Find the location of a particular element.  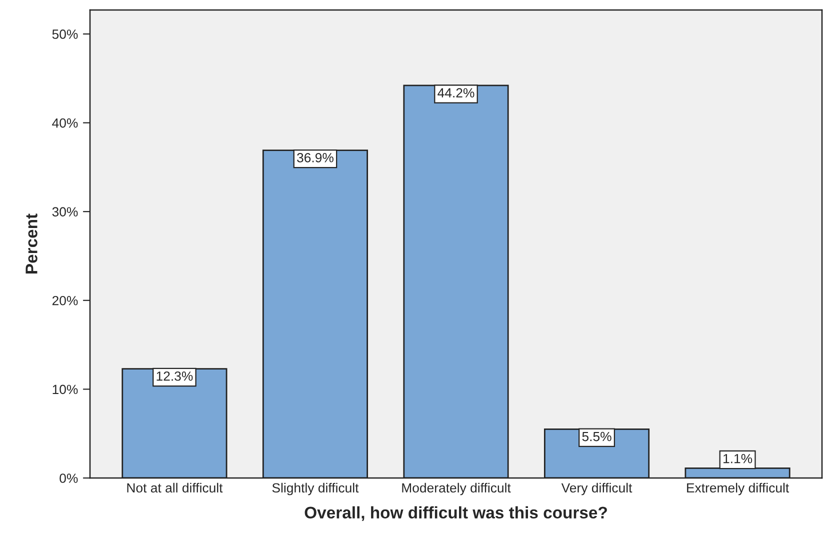

y-tick-label: 50% is located at coordinates (65, 34).